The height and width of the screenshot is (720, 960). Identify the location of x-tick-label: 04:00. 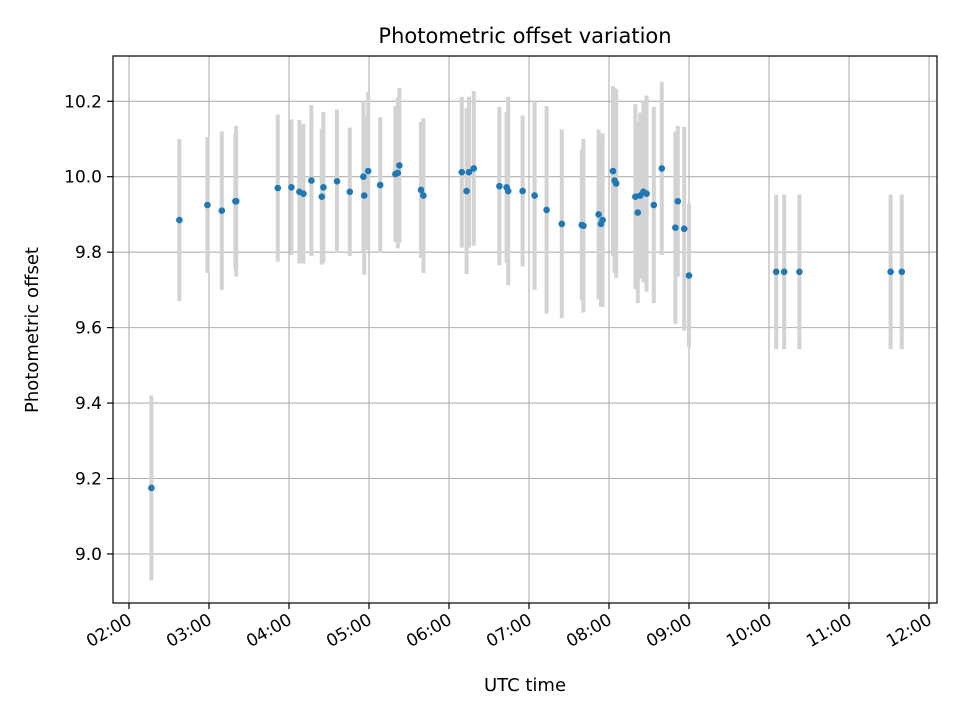
(269, 631).